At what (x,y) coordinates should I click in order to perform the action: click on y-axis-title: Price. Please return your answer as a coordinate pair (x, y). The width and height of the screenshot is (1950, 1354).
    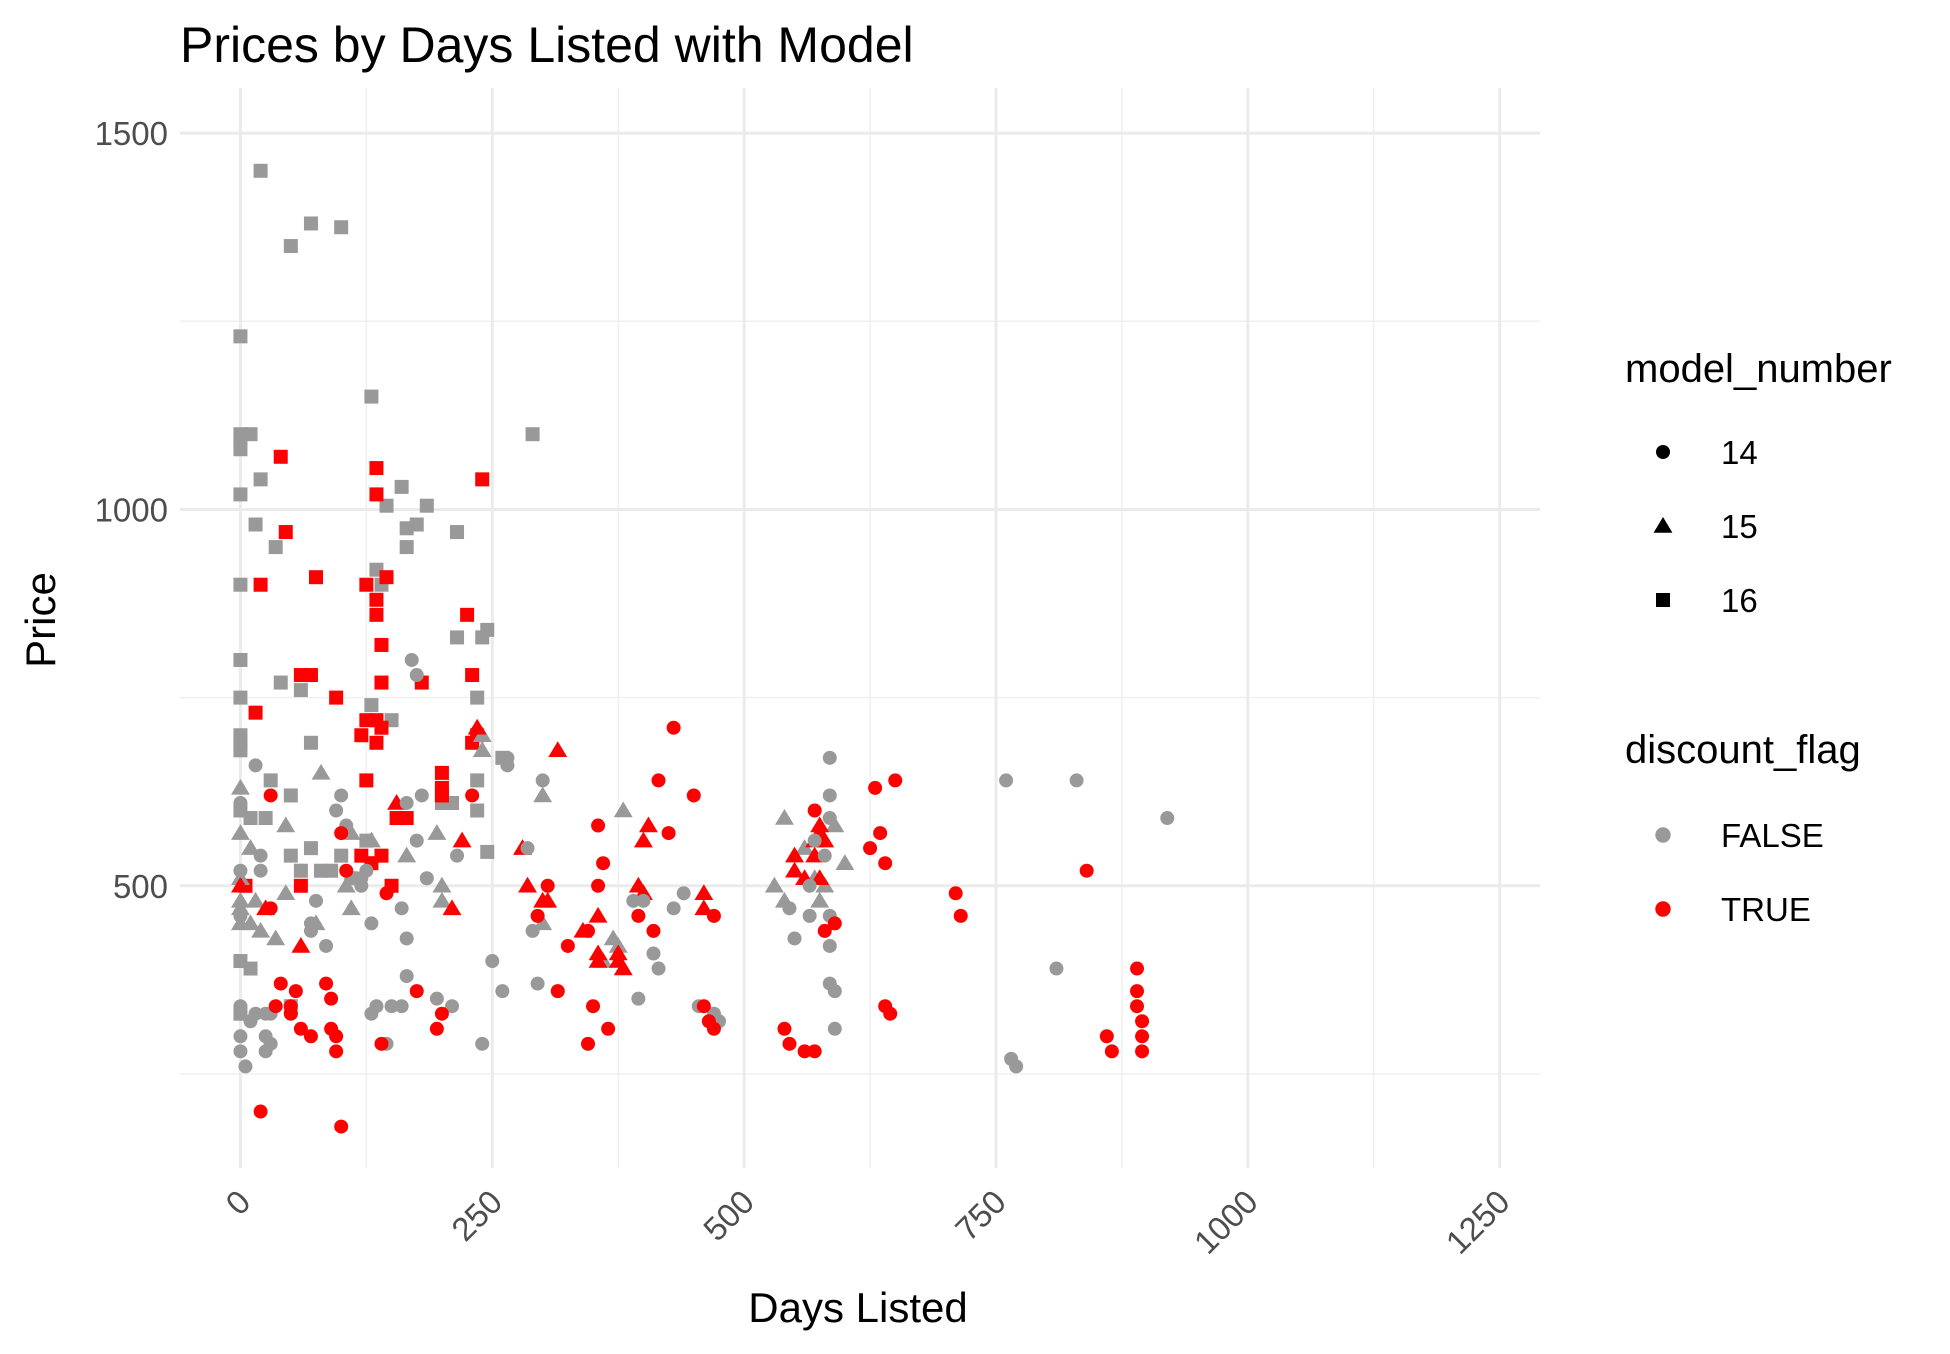
    Looking at the image, I should click on (40, 620).